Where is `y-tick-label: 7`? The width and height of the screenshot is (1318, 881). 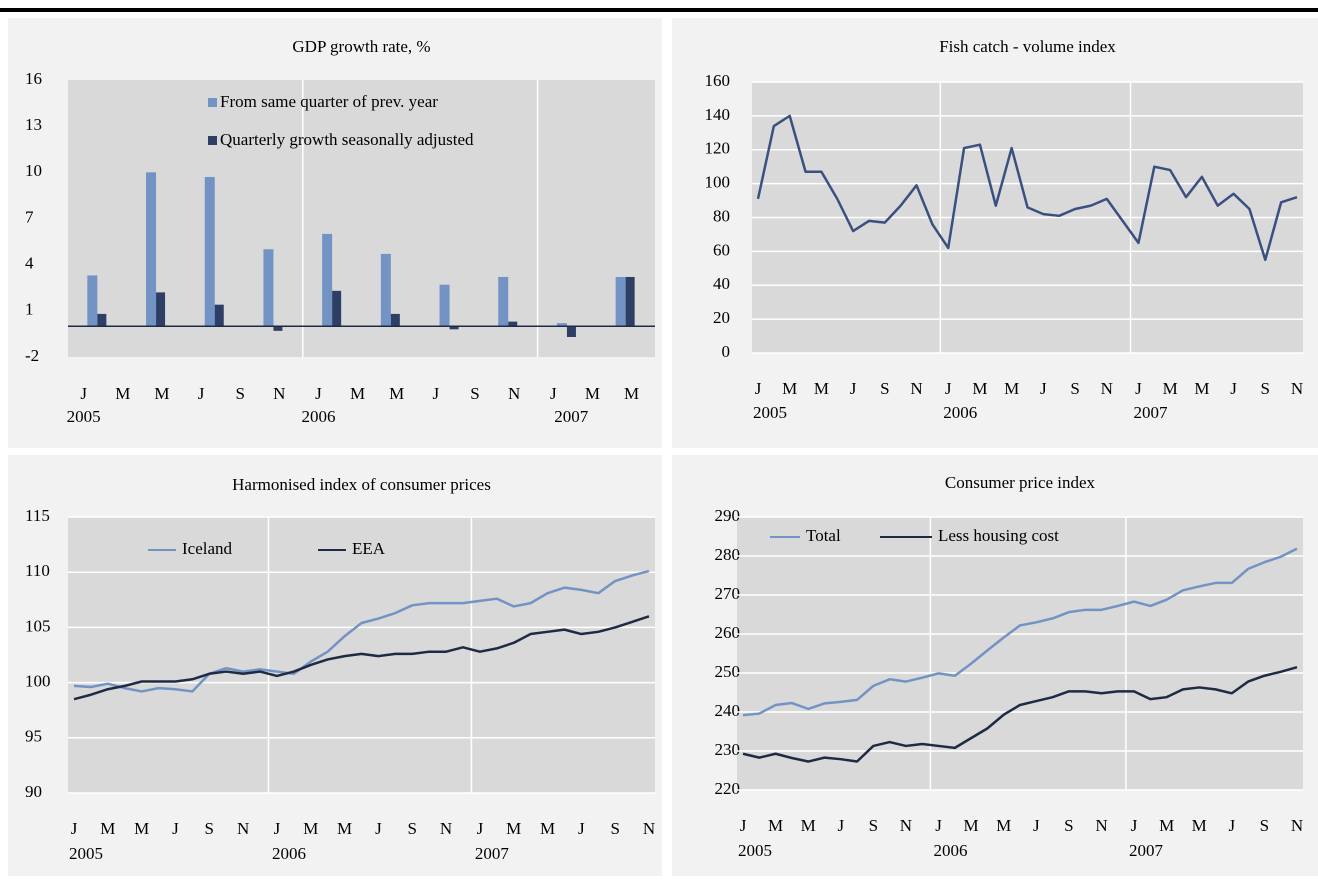
y-tick-label: 7 is located at coordinates (29, 216).